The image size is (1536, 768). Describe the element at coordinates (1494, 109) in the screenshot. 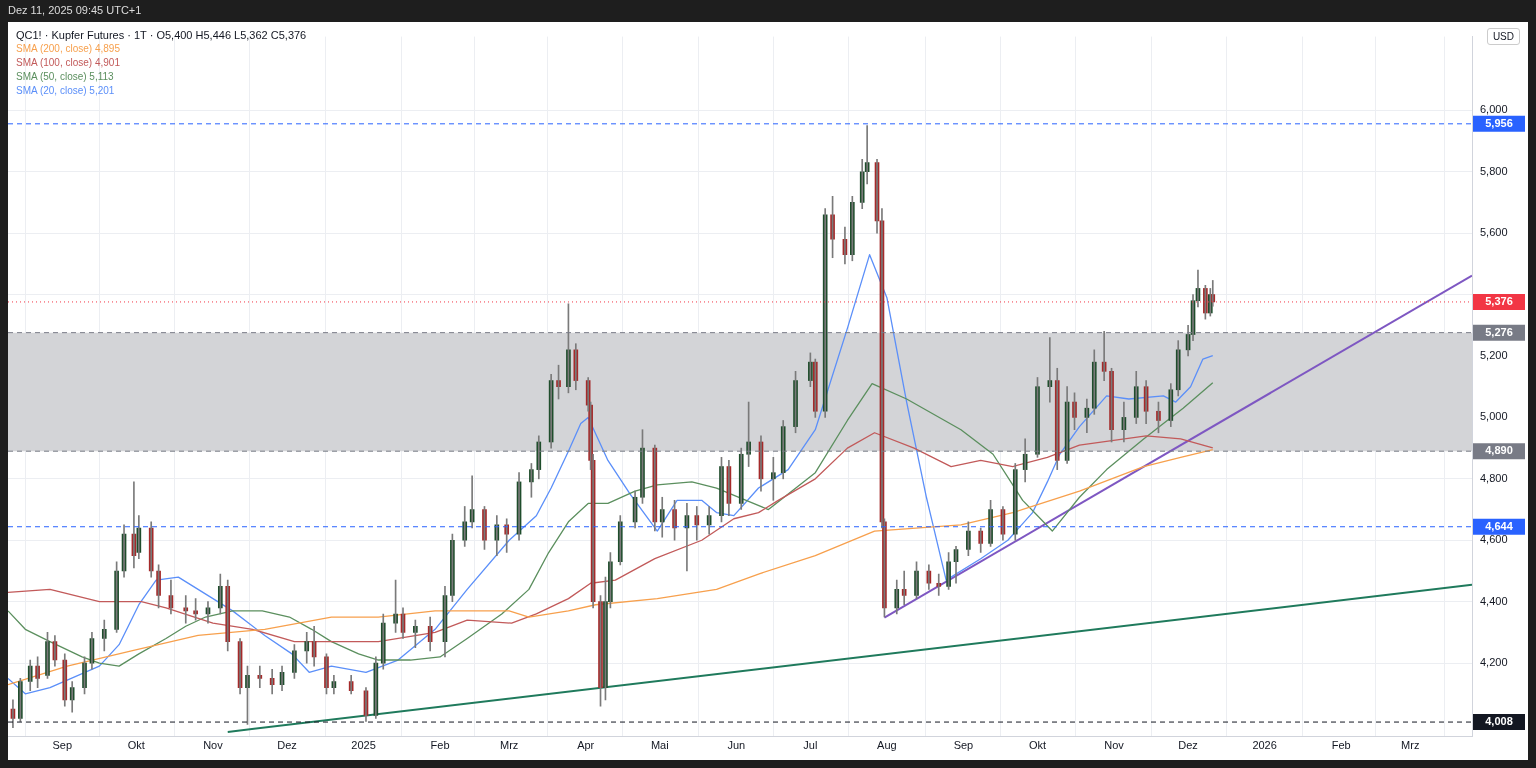

I see `y-tick-label: 6,000` at that location.